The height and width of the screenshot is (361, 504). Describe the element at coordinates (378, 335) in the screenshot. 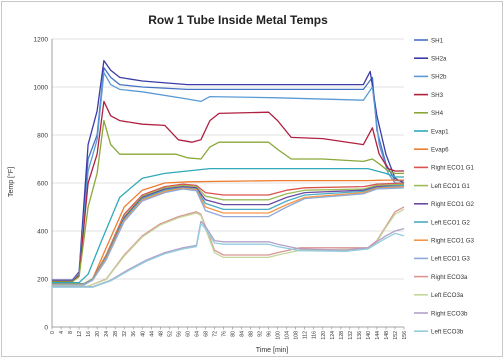

I see `x-tick-label: 144` at that location.